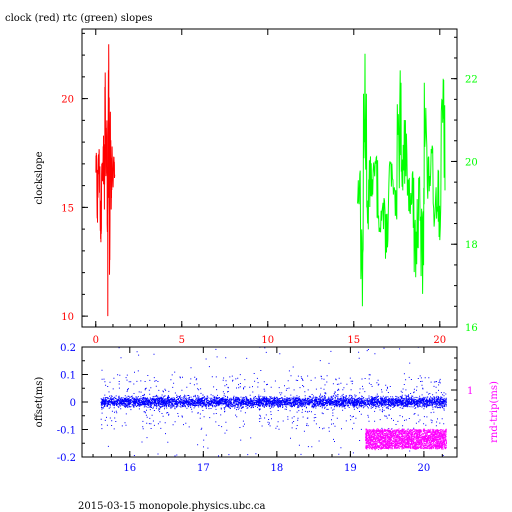 Image resolution: width=512 pixels, height=512 pixels. What do you see at coordinates (470, 391) in the screenshot?
I see `bottom-y2-tick-label: 1` at bounding box center [470, 391].